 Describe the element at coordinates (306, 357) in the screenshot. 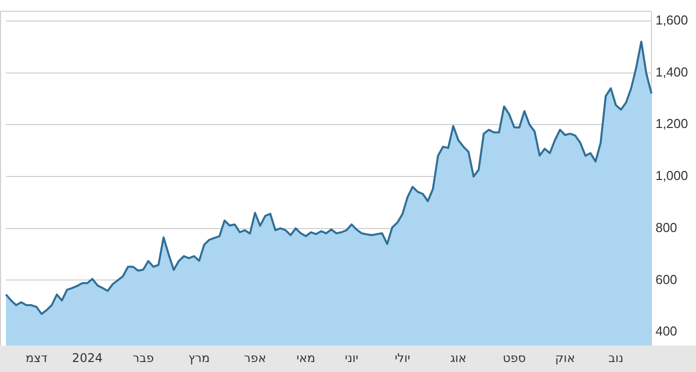

I see `x-tick-label: מאי` at that location.